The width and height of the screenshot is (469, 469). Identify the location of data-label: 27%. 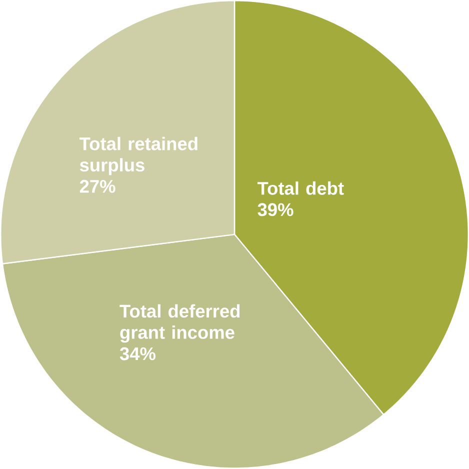
(98, 186).